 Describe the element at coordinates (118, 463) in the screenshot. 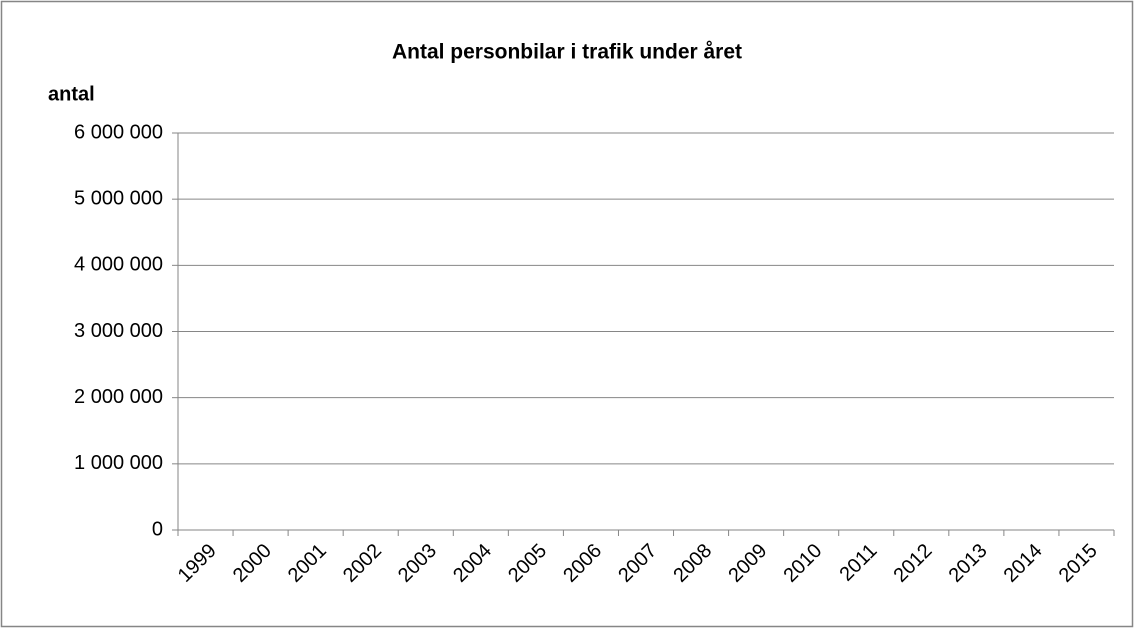

I see `y-tick-label: 1 000 000` at that location.